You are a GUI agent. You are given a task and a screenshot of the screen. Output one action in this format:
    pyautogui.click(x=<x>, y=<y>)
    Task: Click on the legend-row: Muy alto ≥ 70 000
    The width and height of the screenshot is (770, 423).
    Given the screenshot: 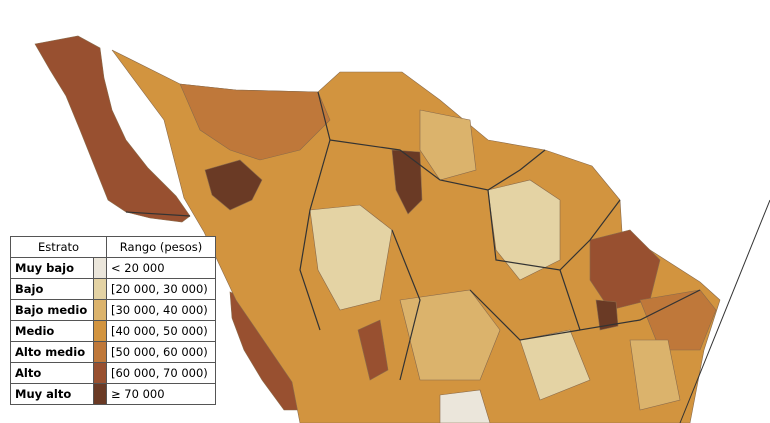 What is the action you would take?
    pyautogui.click(x=113, y=394)
    